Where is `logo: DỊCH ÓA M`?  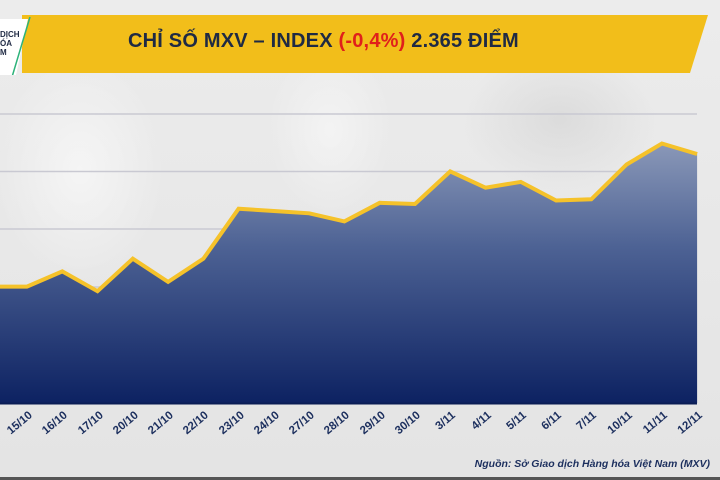 logo: DỊCH ÓA M is located at coordinates (10, 43).